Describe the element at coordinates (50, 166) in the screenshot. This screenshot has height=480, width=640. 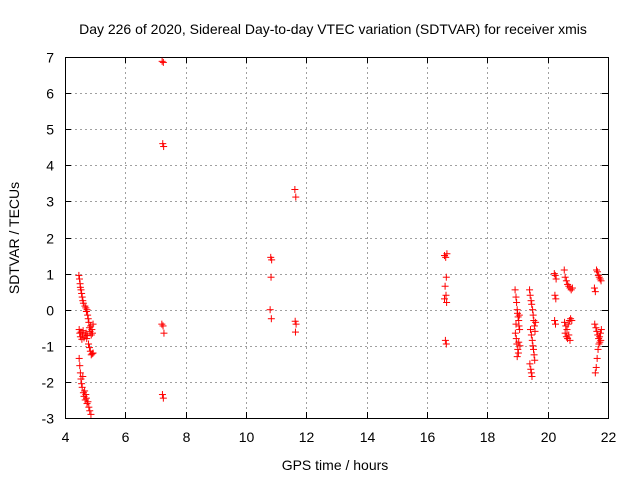
I see `y-tick-label: 4` at that location.